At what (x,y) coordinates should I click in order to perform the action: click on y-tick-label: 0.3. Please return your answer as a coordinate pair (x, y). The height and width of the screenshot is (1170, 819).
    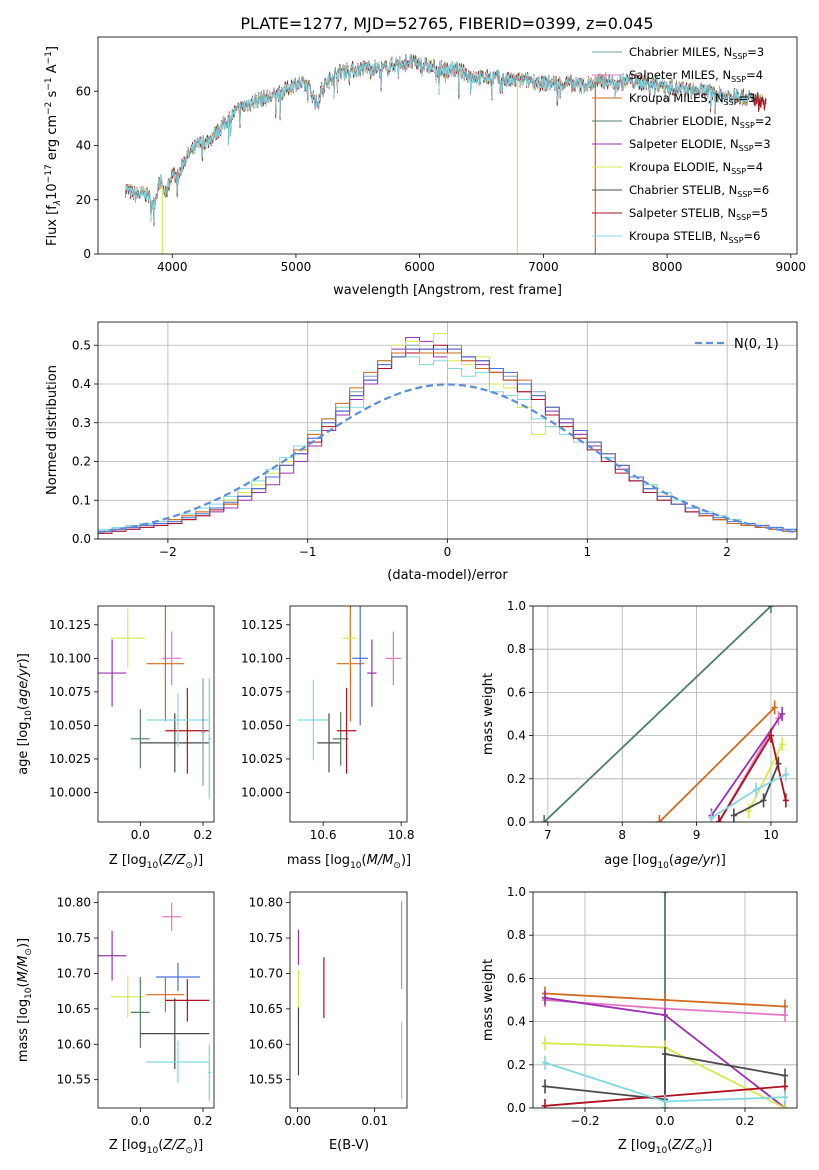
    Looking at the image, I should click on (81, 423).